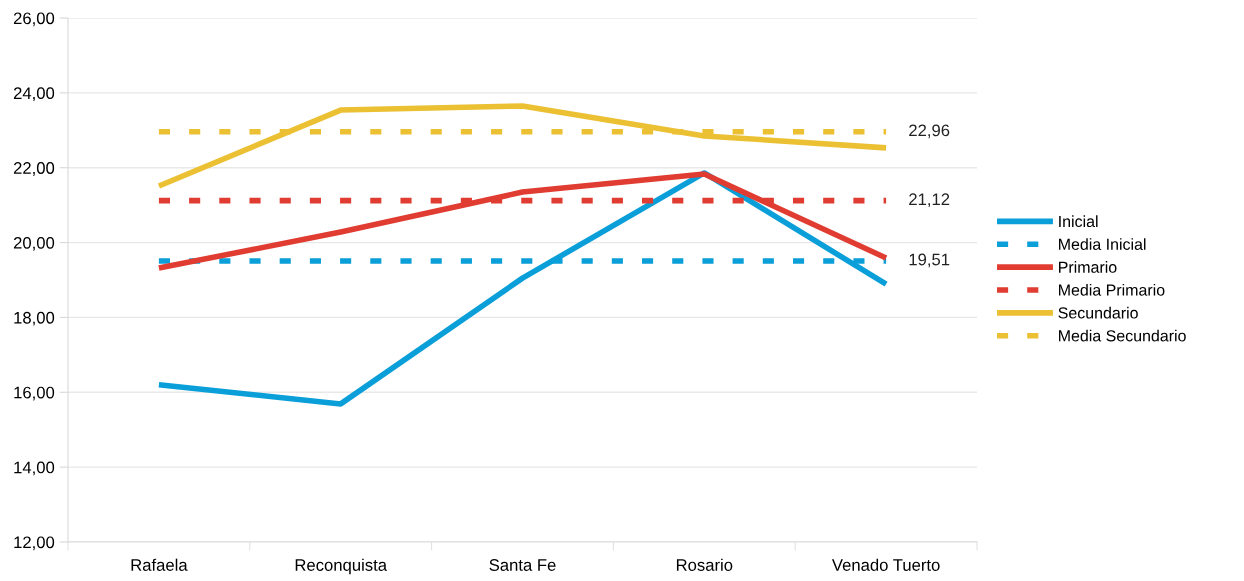 This screenshot has width=1244, height=581. I want to click on y-tick-label: 16,00, so click(34, 393).